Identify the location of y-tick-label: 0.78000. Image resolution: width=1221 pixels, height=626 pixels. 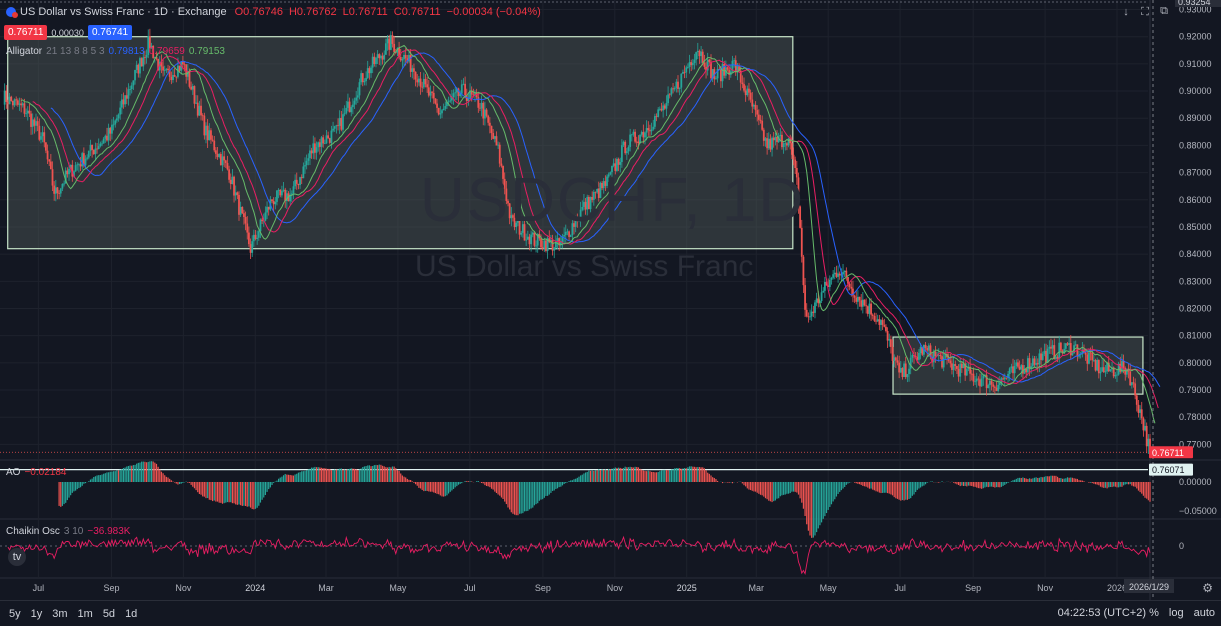
(1195, 417).